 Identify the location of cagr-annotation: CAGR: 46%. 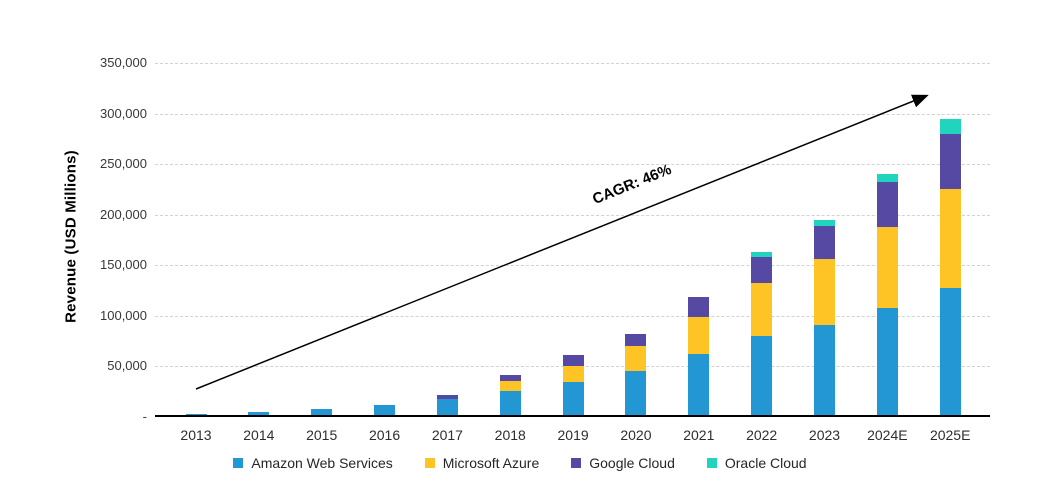
(632, 184).